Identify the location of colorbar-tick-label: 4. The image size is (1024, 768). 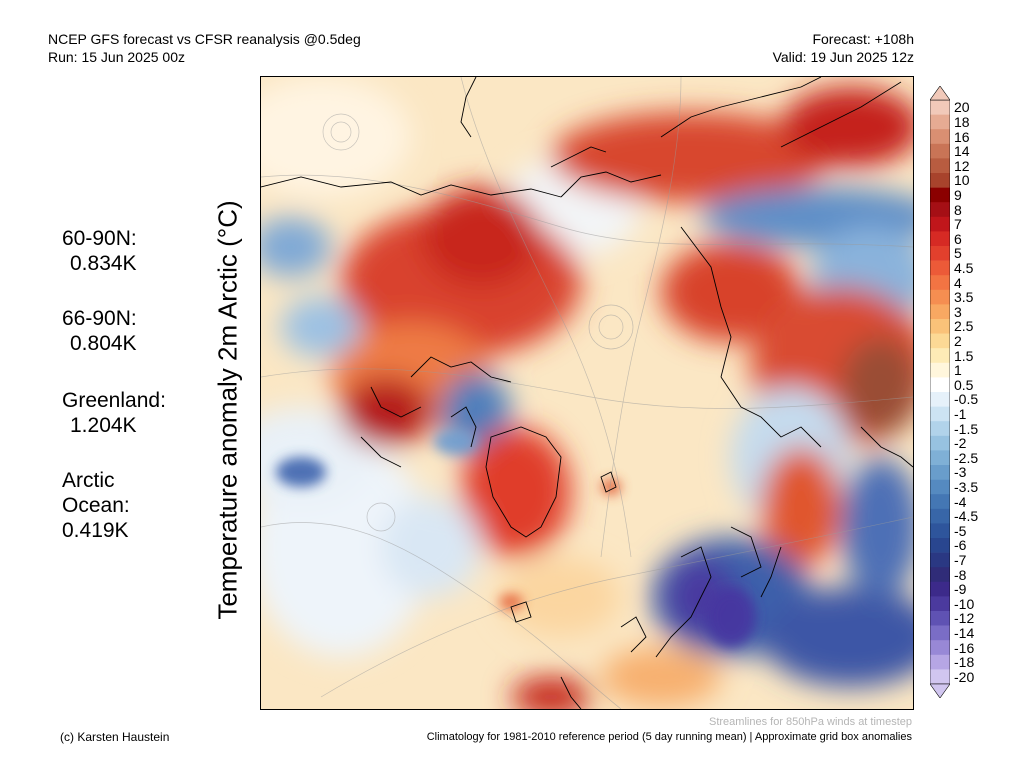
(958, 282).